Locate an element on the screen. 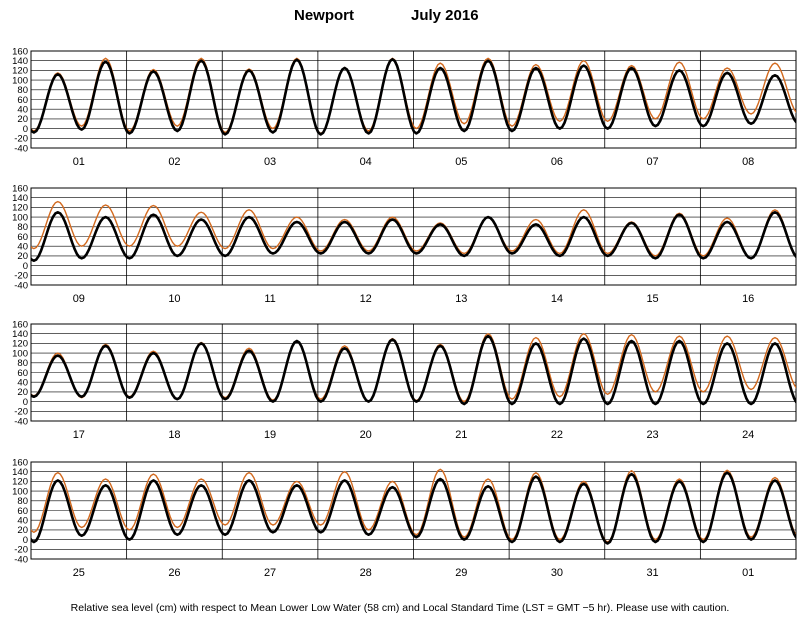 This screenshot has height=618, width=800. day-label: 24 is located at coordinates (748, 435).